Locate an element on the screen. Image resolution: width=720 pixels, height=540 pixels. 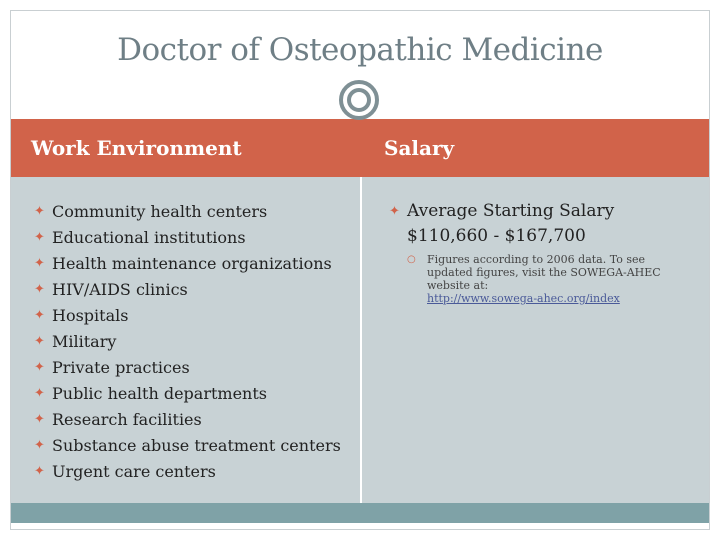
list-item: ✦ Public health departments is located at coordinates (187, 394).